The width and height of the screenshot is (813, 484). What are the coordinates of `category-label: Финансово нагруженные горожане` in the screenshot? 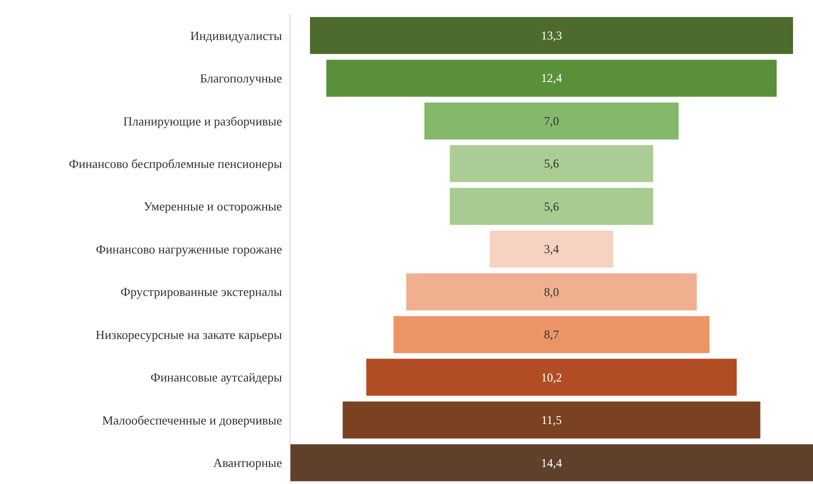 It's located at (189, 249).